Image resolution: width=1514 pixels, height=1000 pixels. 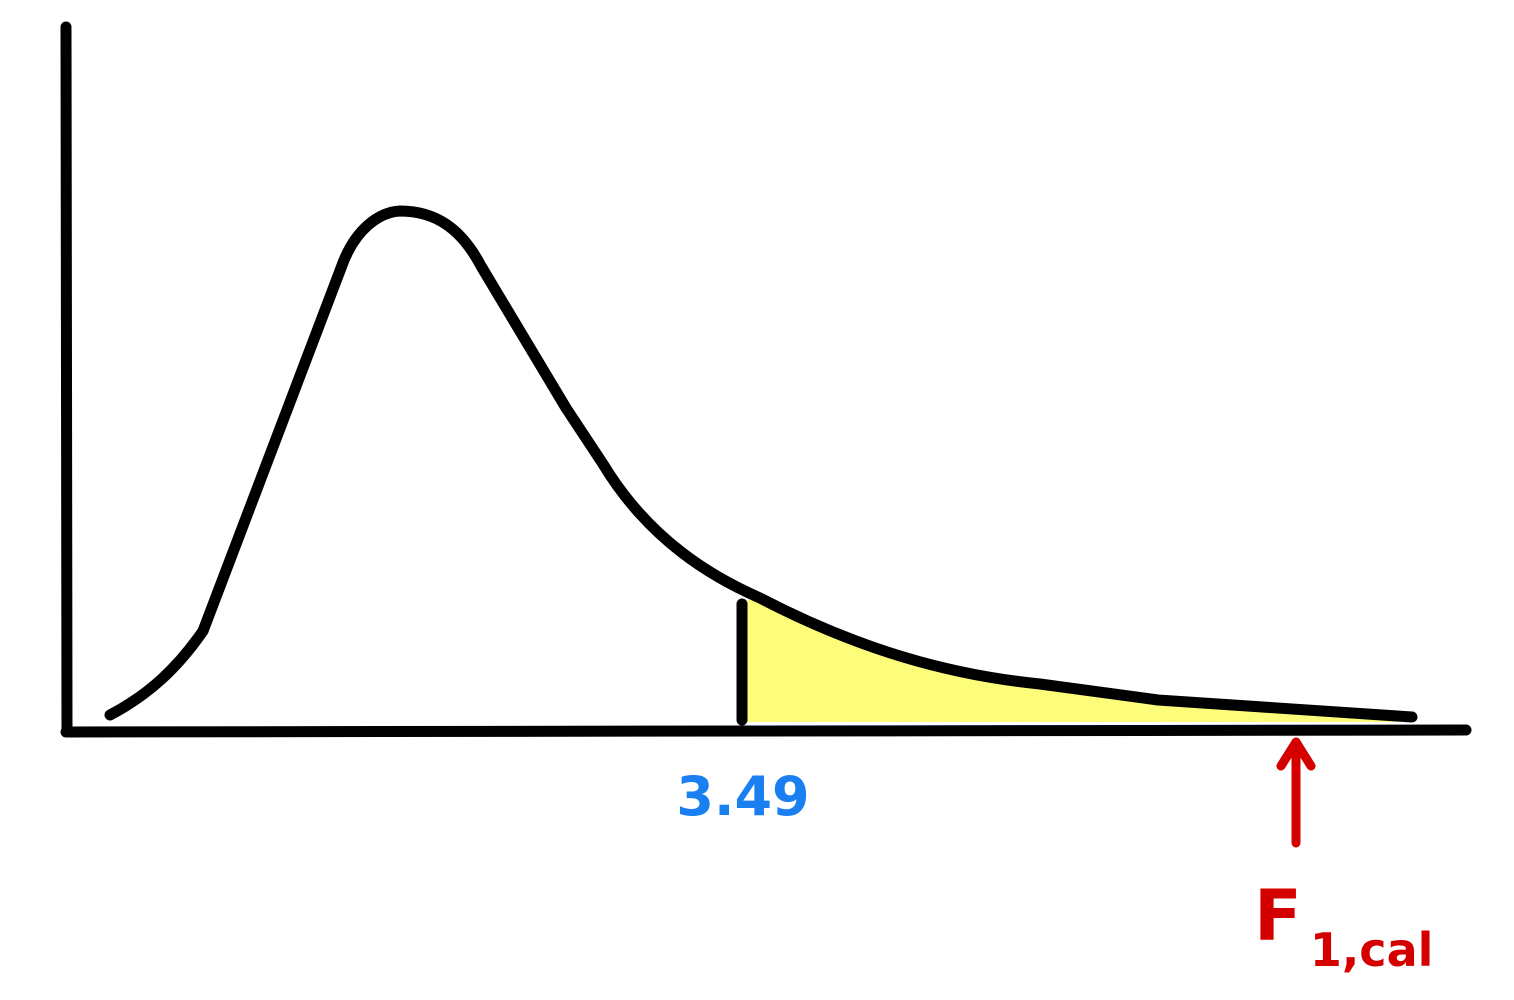 I want to click on critical-value-label: 3.49, so click(x=742, y=796).